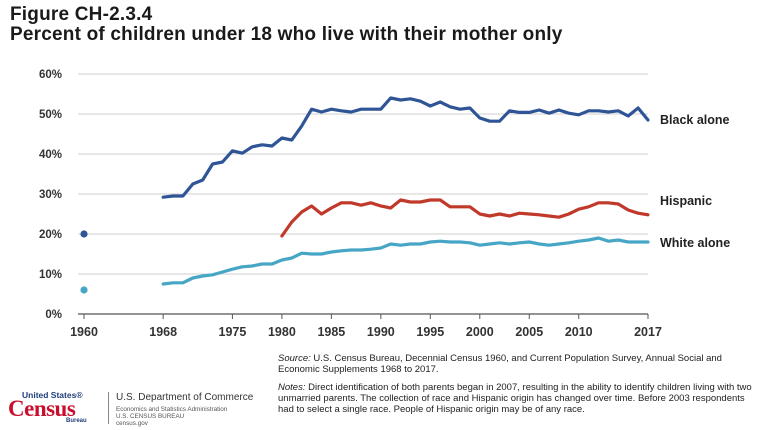 This screenshot has height=430, width=768. I want to click on y-tick-label: 0%, so click(53, 315).